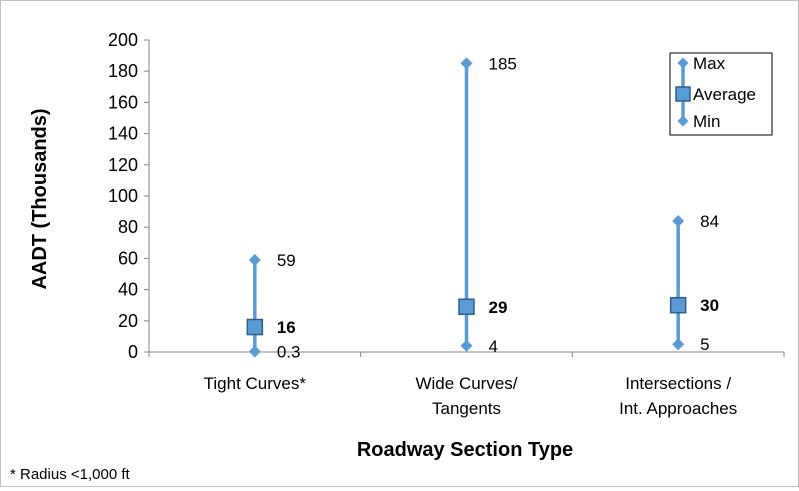 Image resolution: width=799 pixels, height=491 pixels. Describe the element at coordinates (683, 63) in the screenshot. I see `legend-max-marker` at that location.